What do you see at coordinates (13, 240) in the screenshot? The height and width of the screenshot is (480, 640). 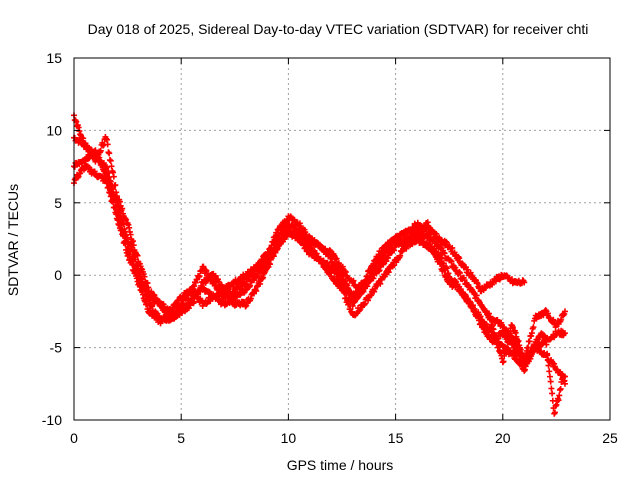 I see `y-axis-label: SDTVAR / TECUs` at bounding box center [13, 240].